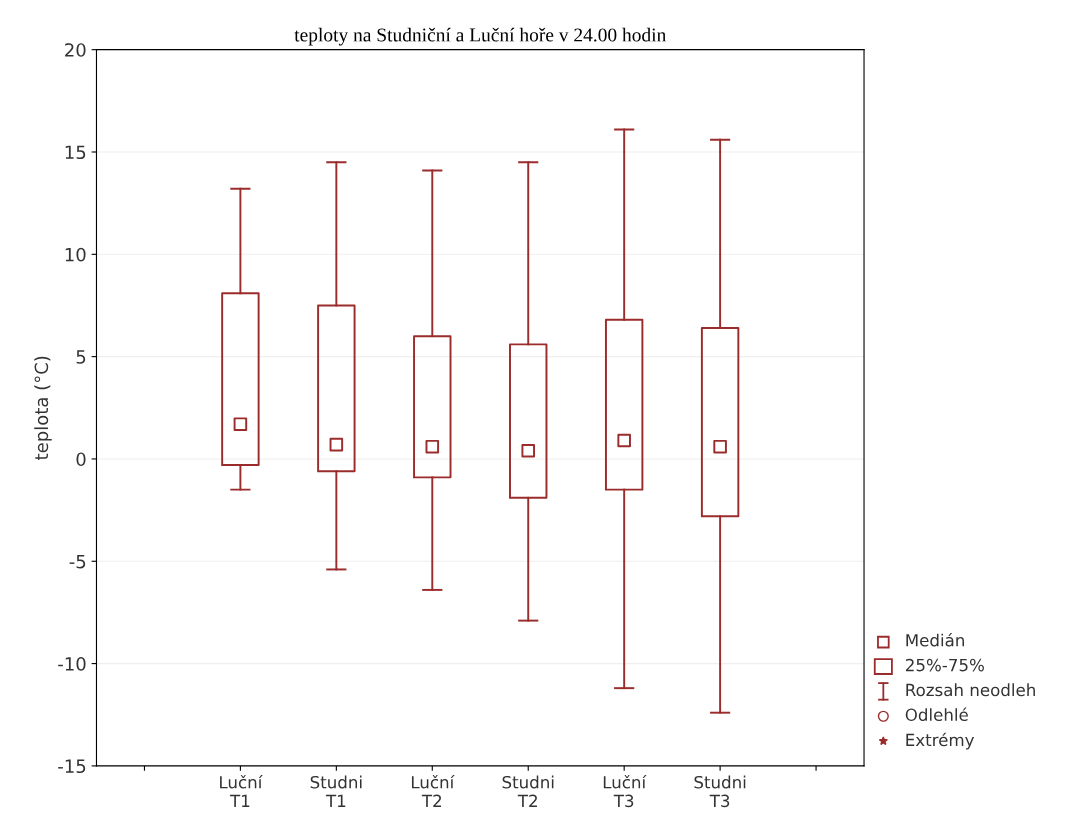 The height and width of the screenshot is (828, 1072). What do you see at coordinates (75, 50) in the screenshot?
I see `y-tick-label: 20` at bounding box center [75, 50].